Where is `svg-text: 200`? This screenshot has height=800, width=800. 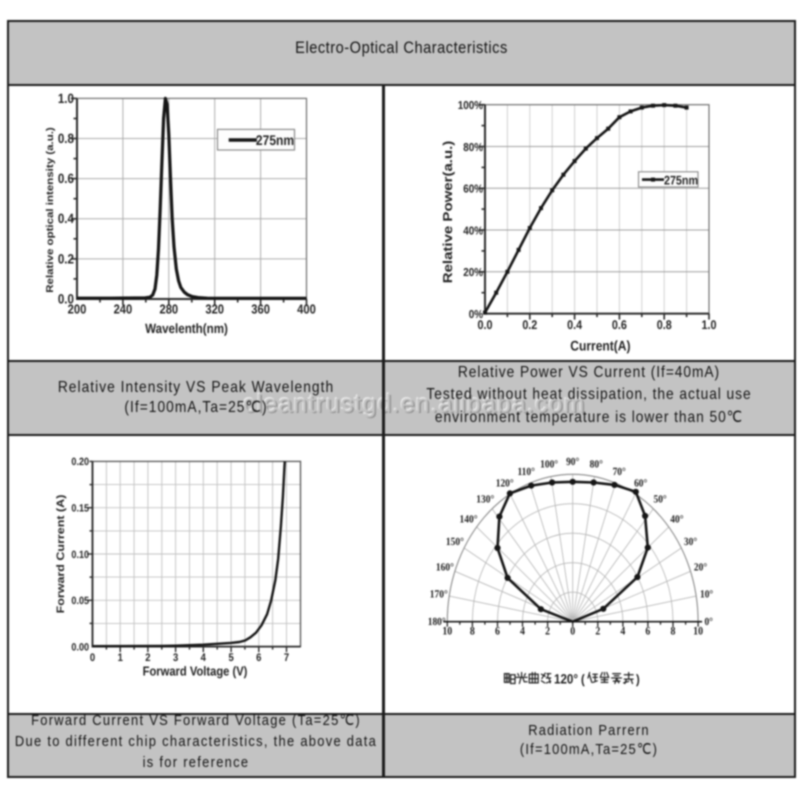 svg-text: 200 is located at coordinates (77, 309).